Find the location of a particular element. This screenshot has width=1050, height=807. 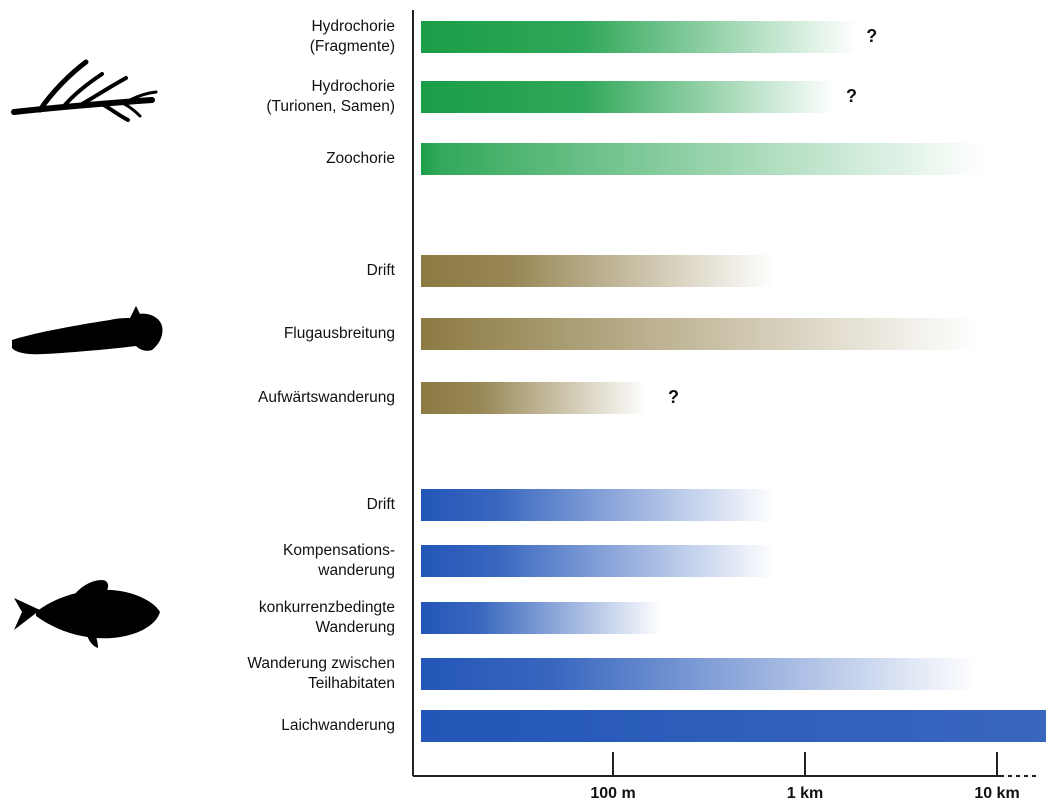

row-label: Kompensations-wanderung is located at coordinates (215, 561).